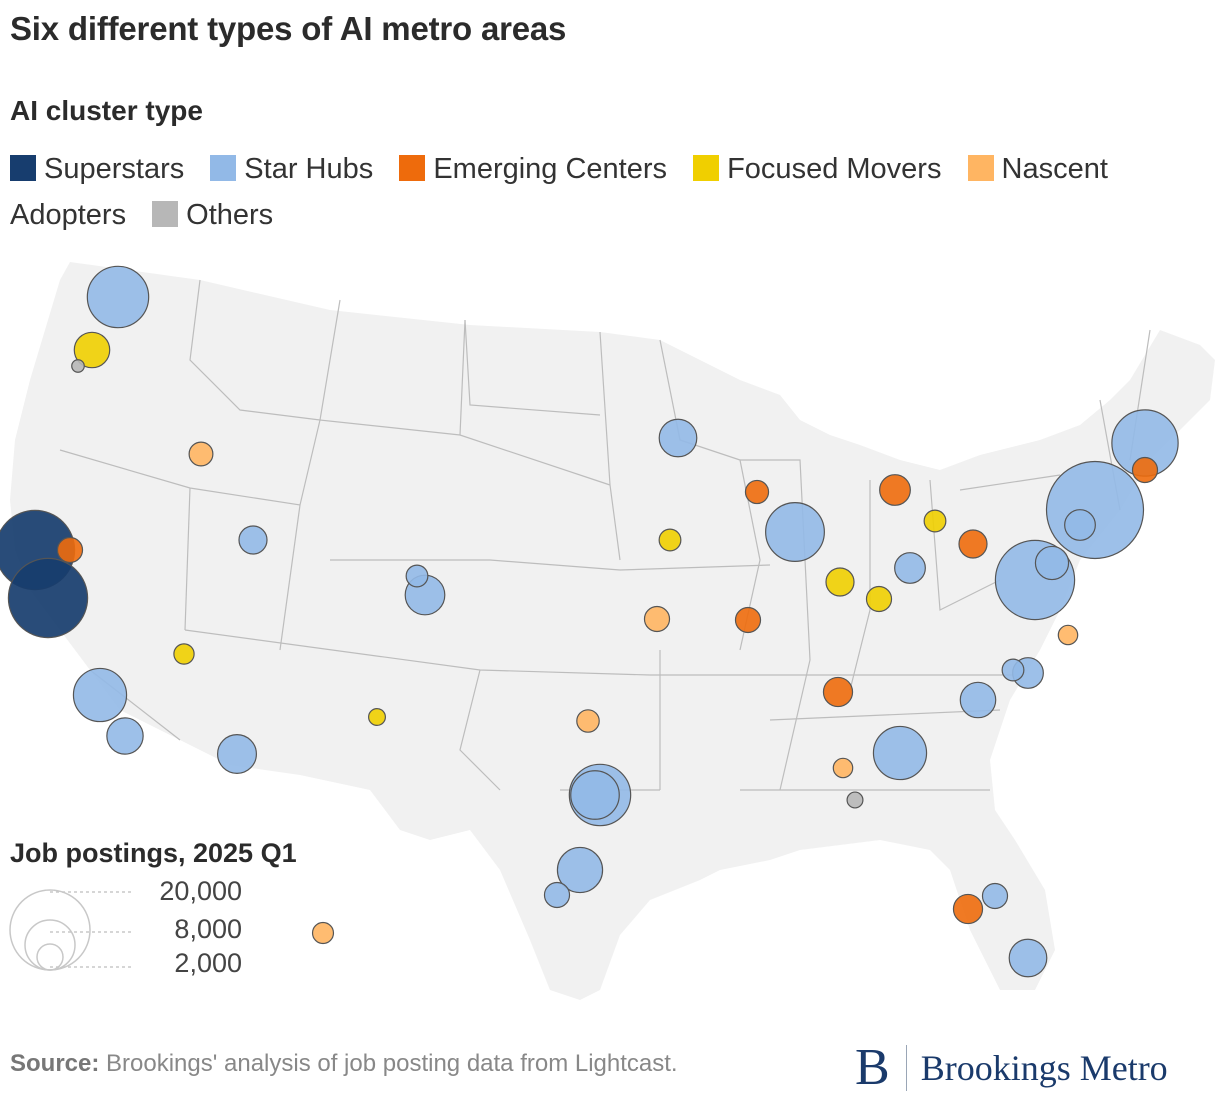  I want to click on legend-item-focused-movers: Focused Movers, so click(817, 169).